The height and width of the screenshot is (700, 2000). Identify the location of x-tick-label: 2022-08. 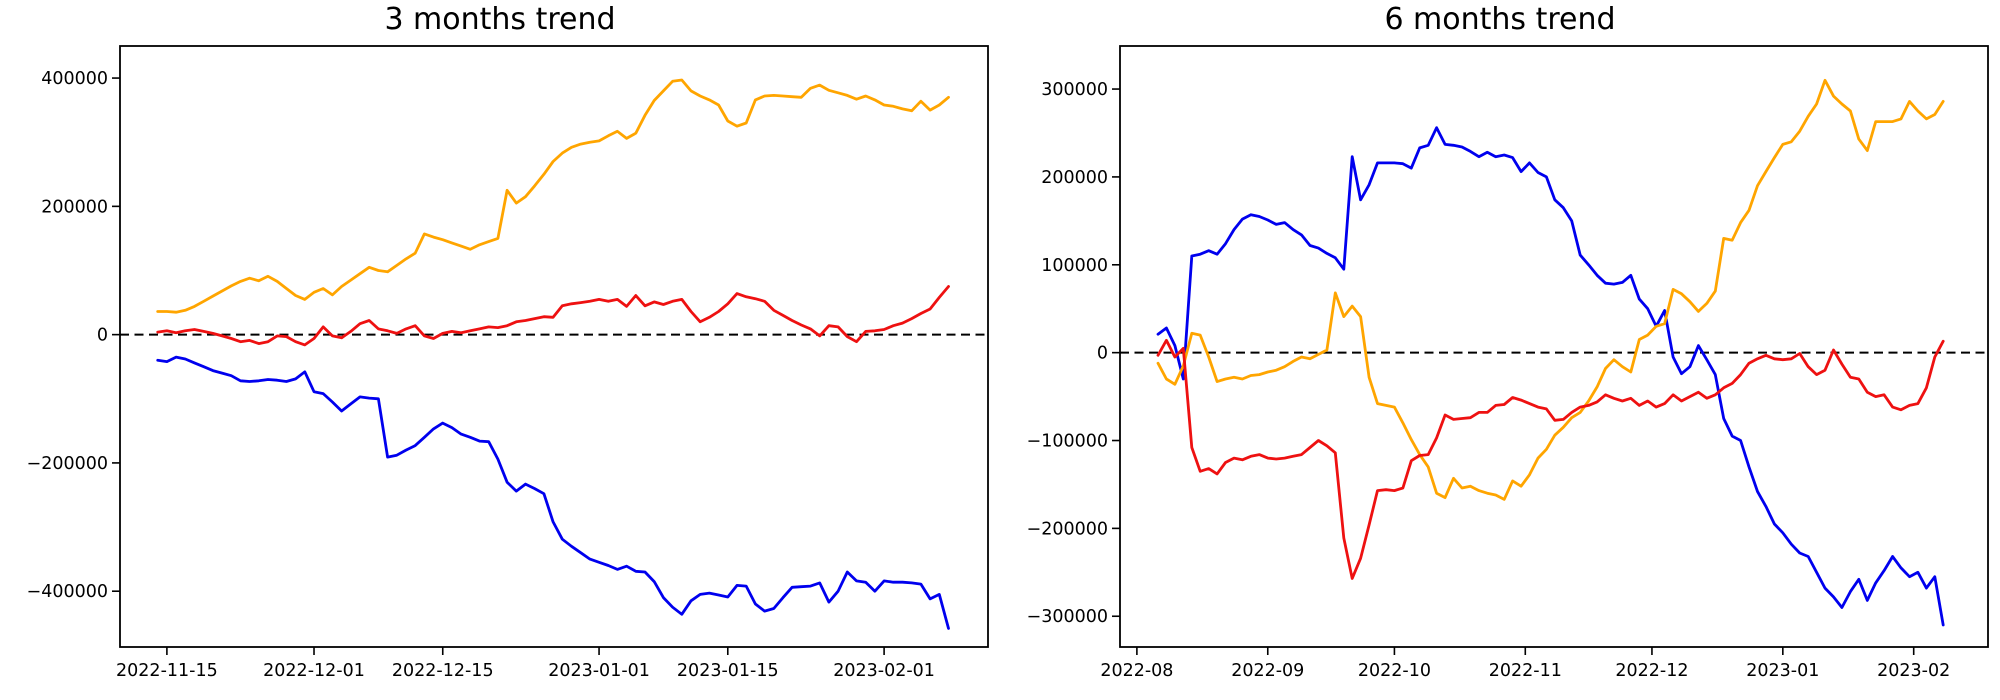
(1136, 671).